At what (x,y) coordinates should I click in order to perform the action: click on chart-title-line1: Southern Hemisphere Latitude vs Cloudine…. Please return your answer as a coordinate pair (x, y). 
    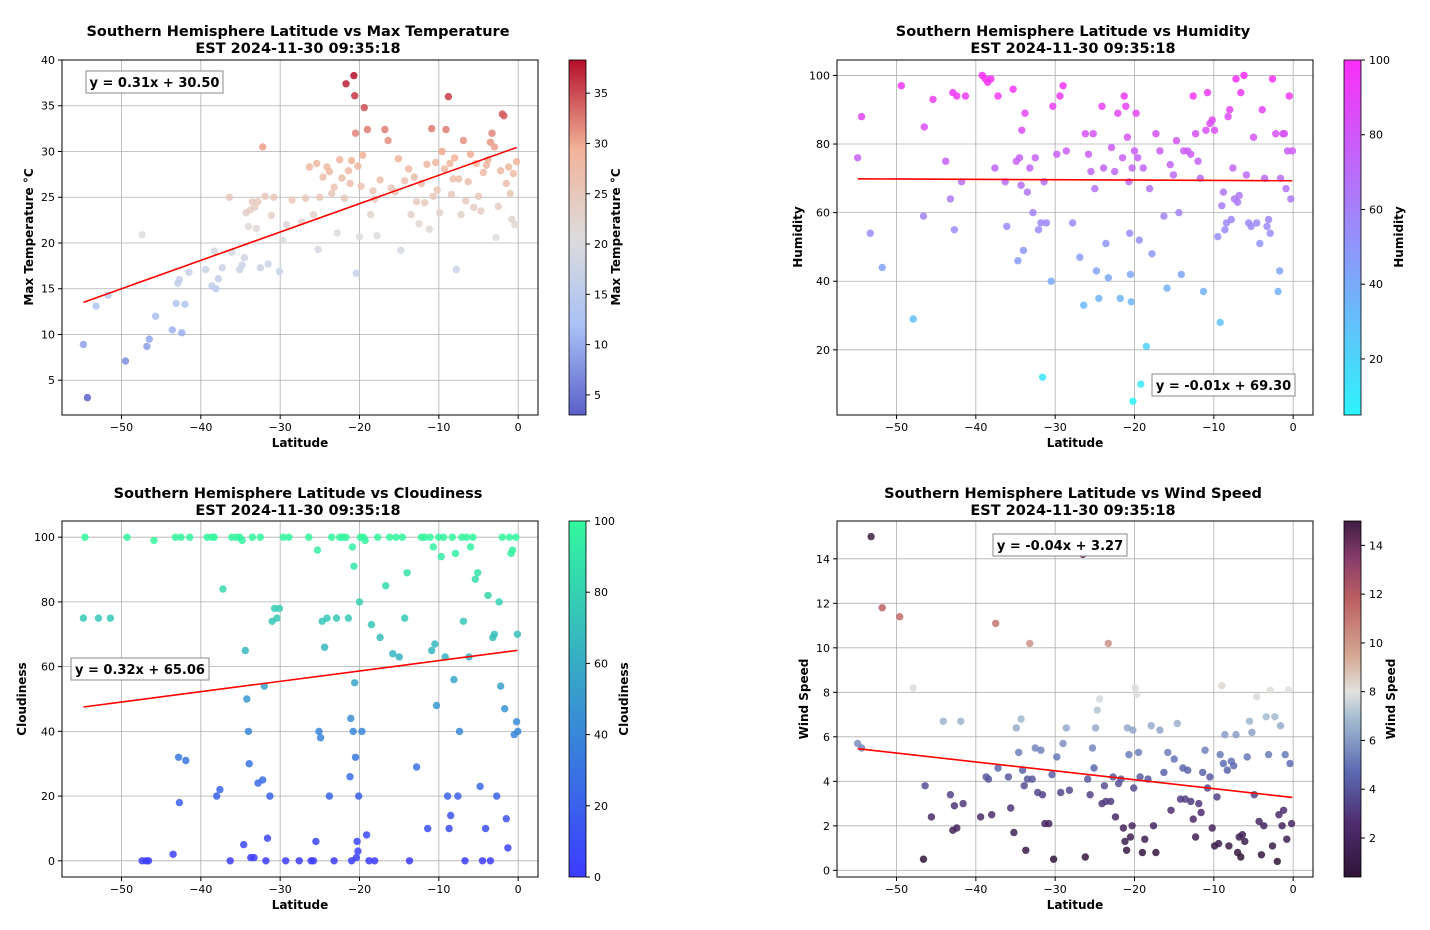
    Looking at the image, I should click on (298, 494).